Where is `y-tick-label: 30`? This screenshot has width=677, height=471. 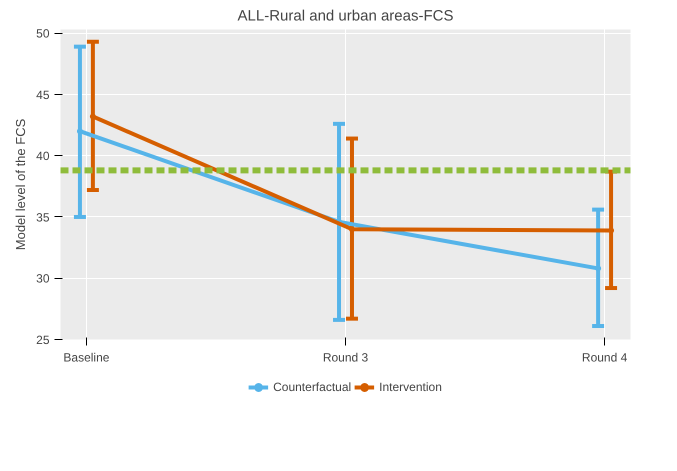
y-tick-label: 30 is located at coordinates (43, 279).